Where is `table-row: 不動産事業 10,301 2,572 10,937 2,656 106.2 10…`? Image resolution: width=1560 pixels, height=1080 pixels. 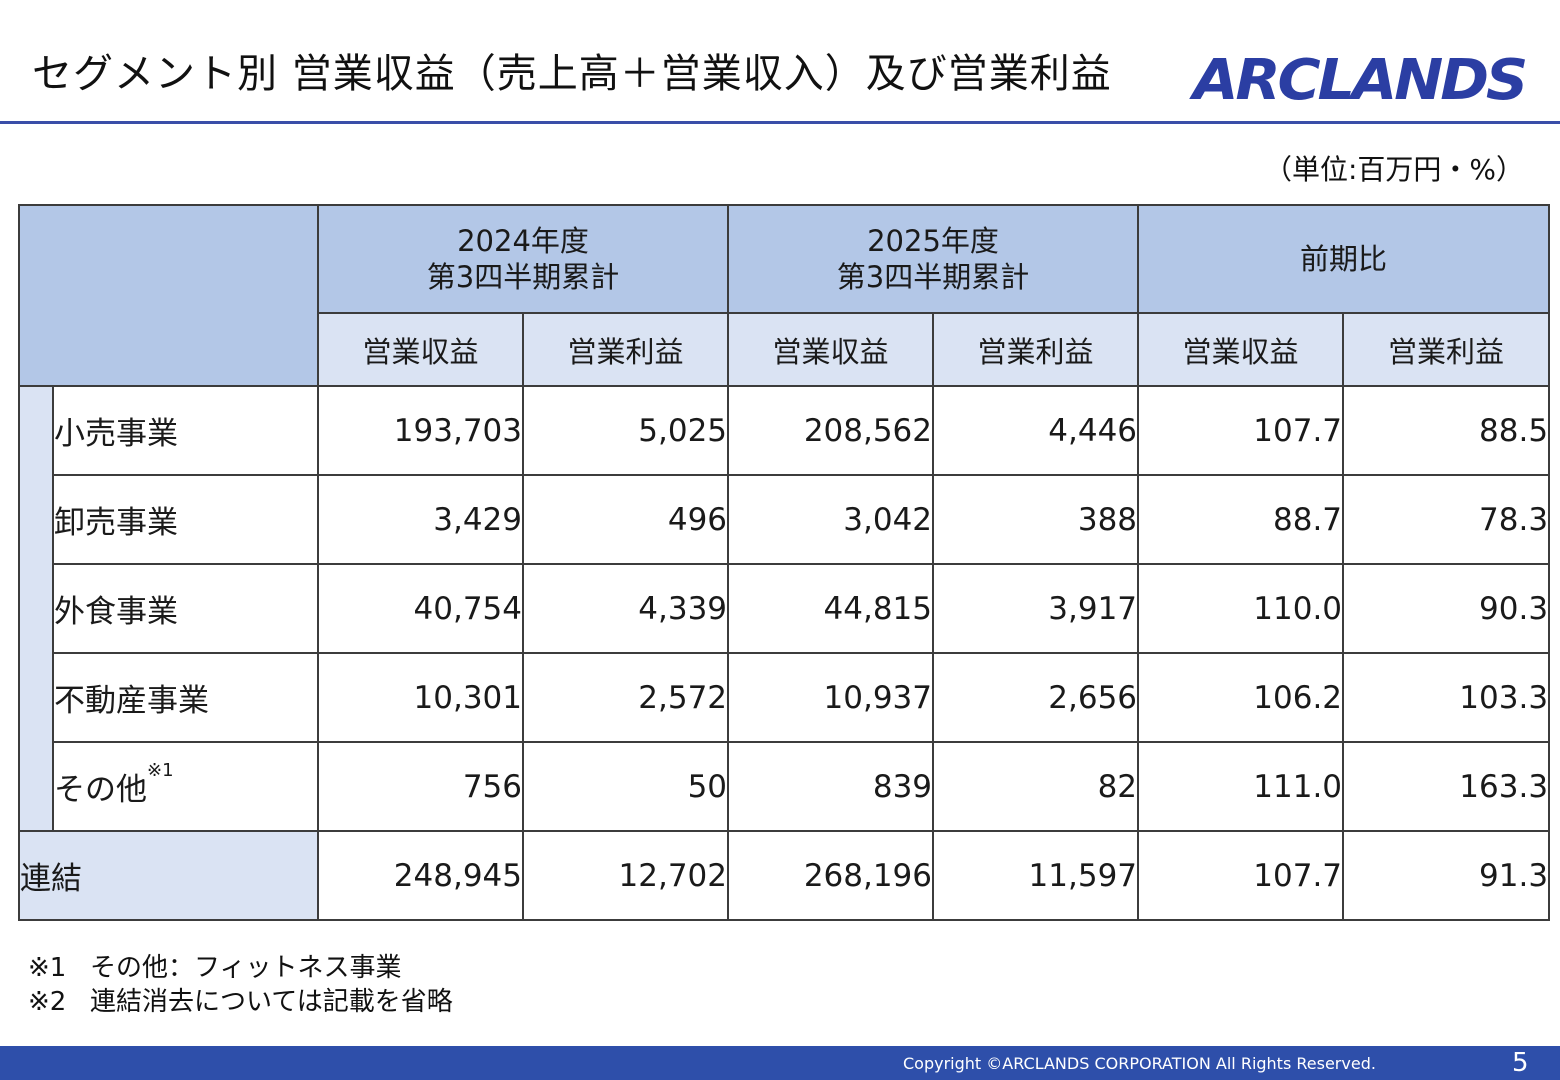
table-row: 不動産事業 10,301 2,572 10,937 2,656 106.2 10… is located at coordinates (785, 697).